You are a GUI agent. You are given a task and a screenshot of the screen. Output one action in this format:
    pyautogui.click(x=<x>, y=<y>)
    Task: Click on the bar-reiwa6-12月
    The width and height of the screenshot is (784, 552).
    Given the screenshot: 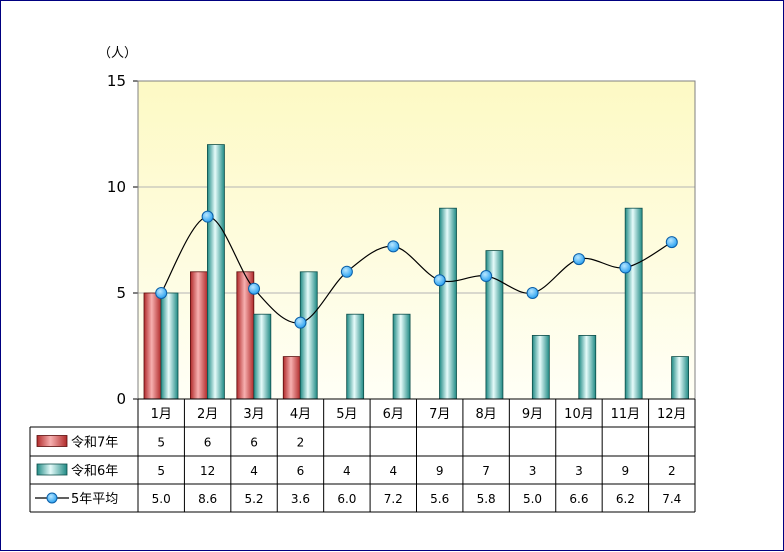 What is the action you would take?
    pyautogui.click(x=680, y=378)
    